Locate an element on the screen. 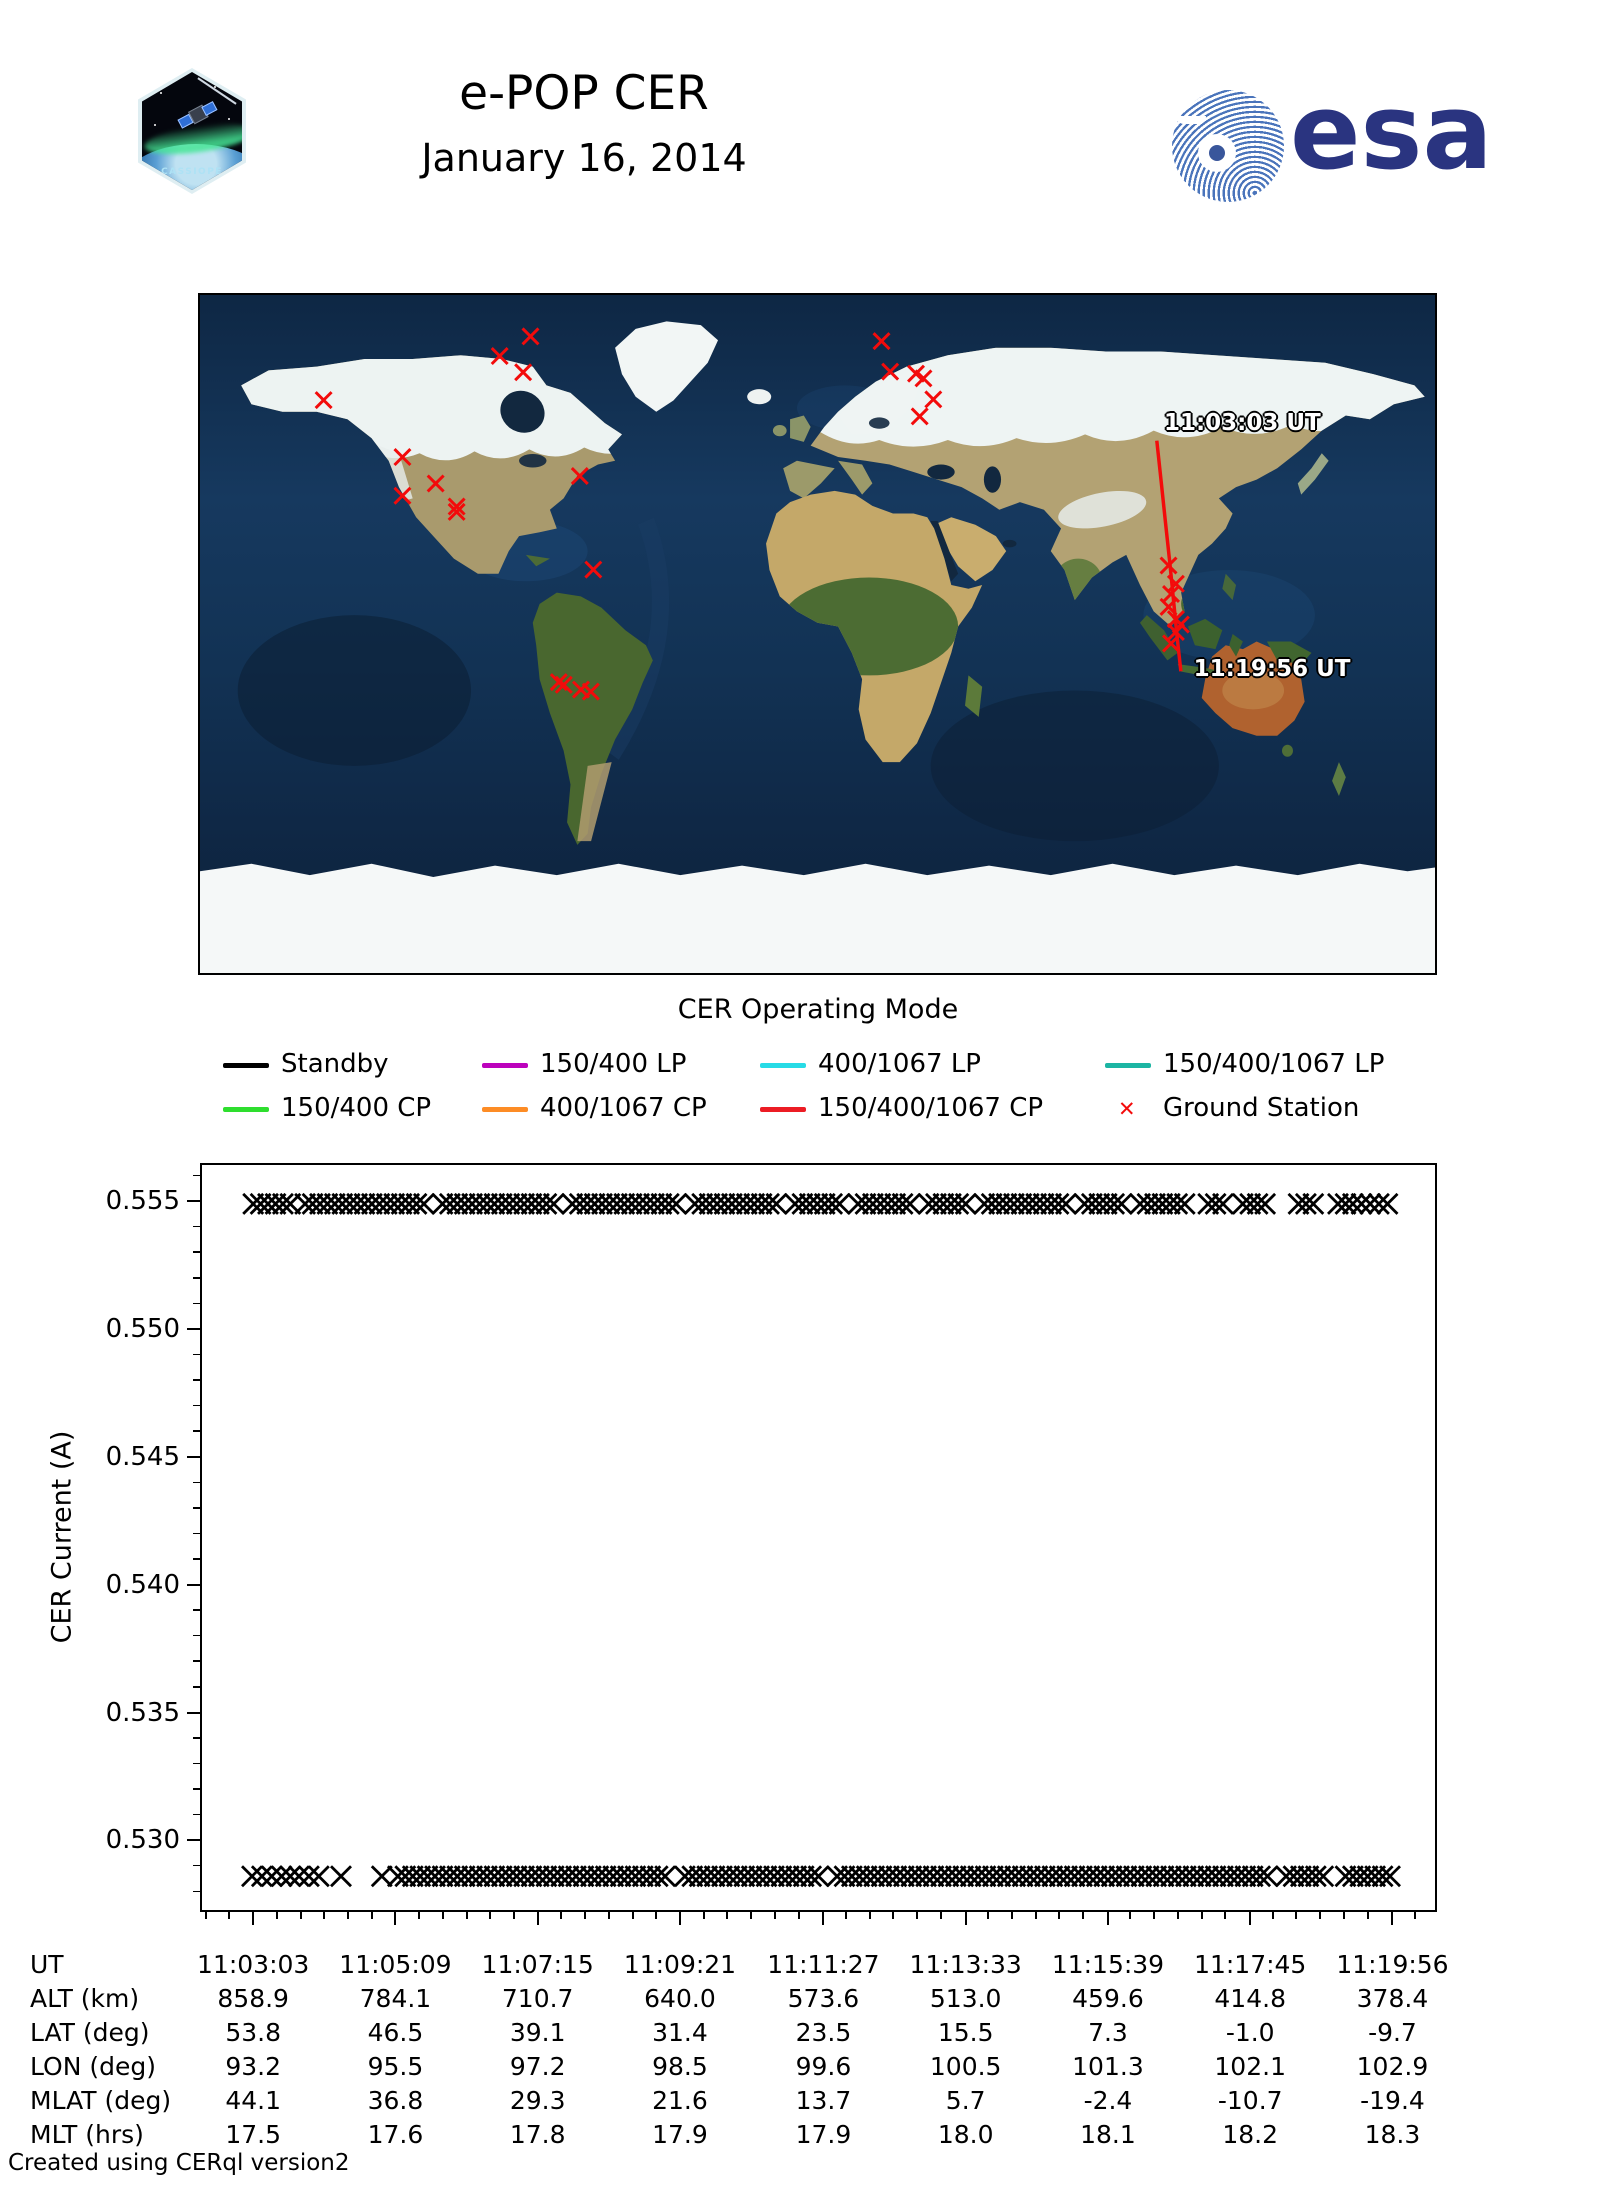 This screenshot has height=2200, width=1600. table-cell: 18.0 is located at coordinates (965, 2134).